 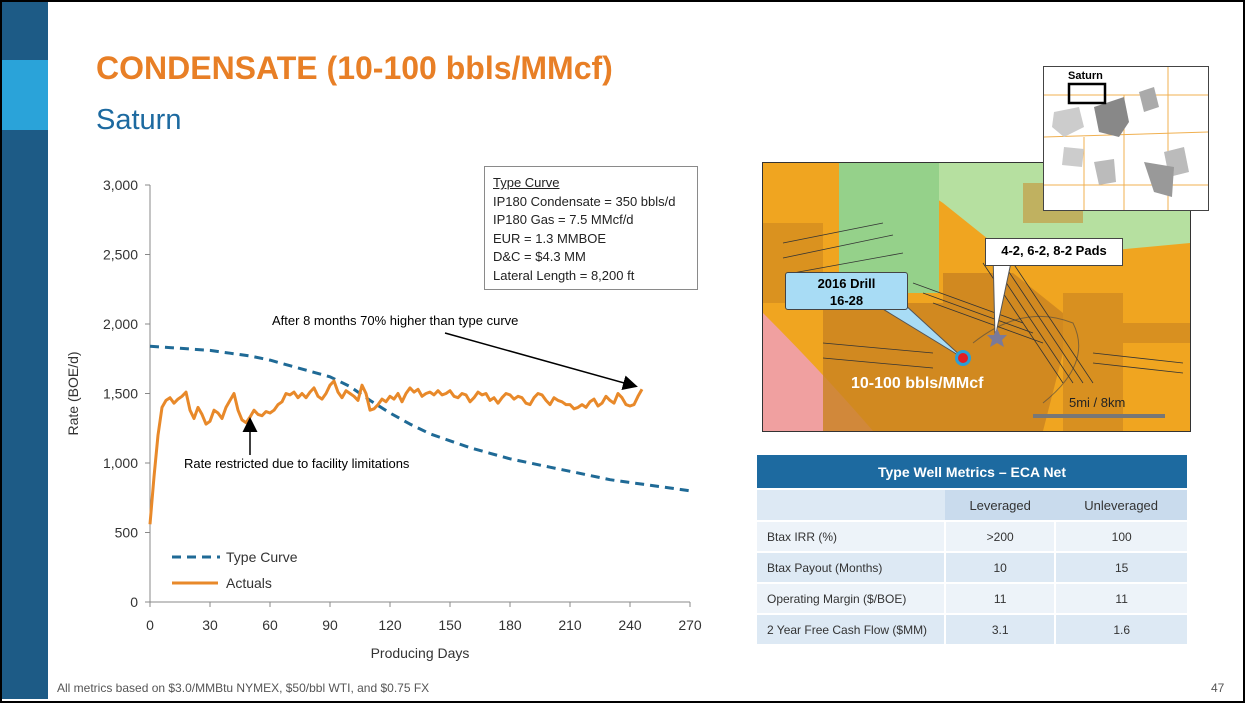 I want to click on cell-unleveraged: 100, so click(x=1120, y=536).